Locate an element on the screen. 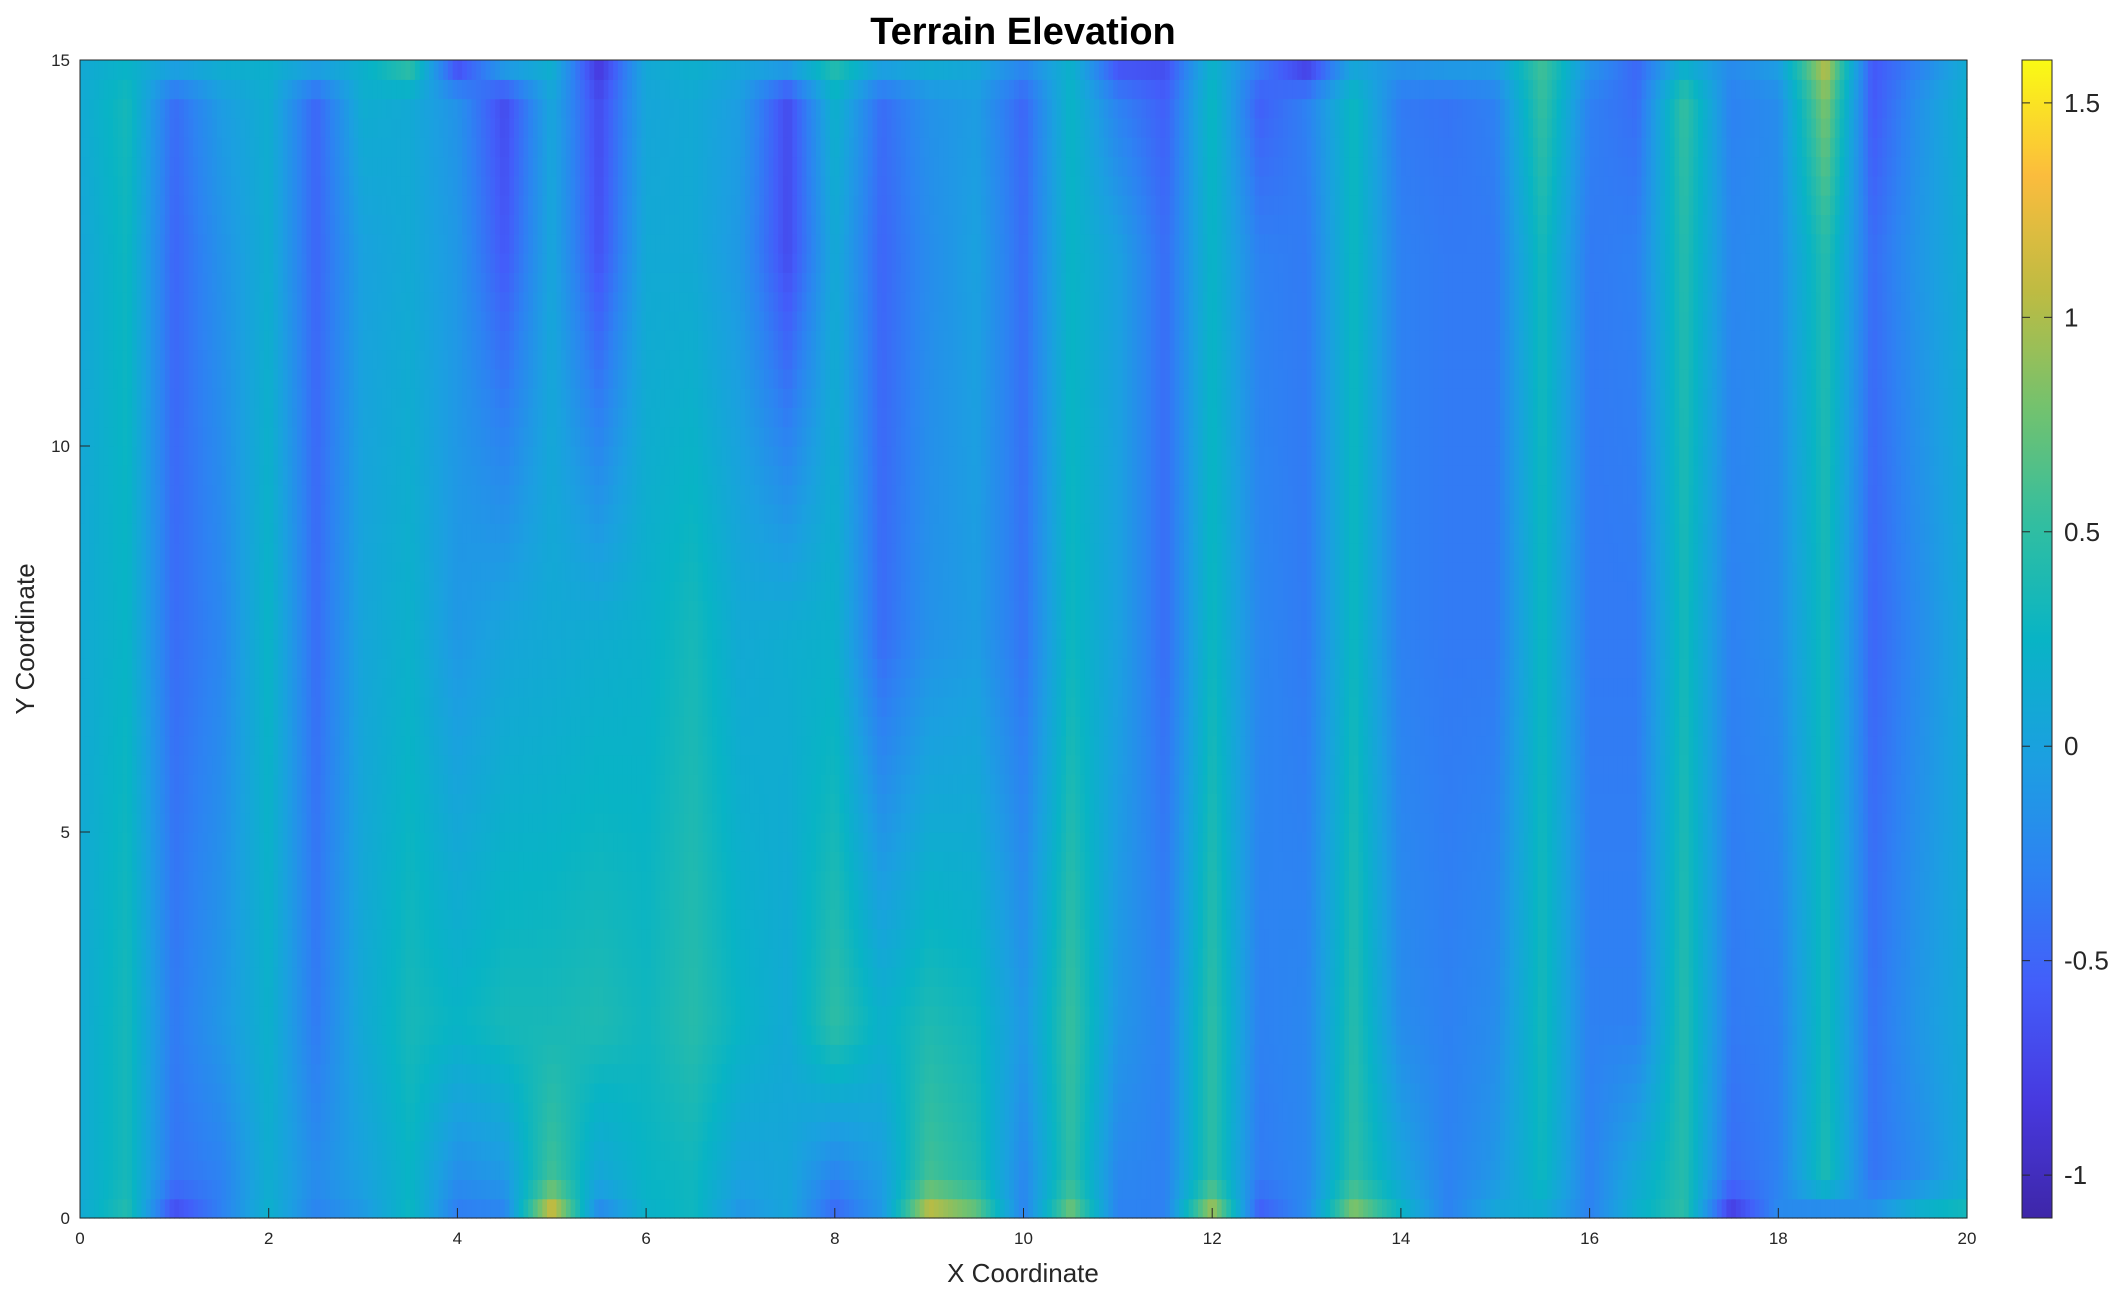  chart-title: Terrain Elevation is located at coordinates (1023, 32).